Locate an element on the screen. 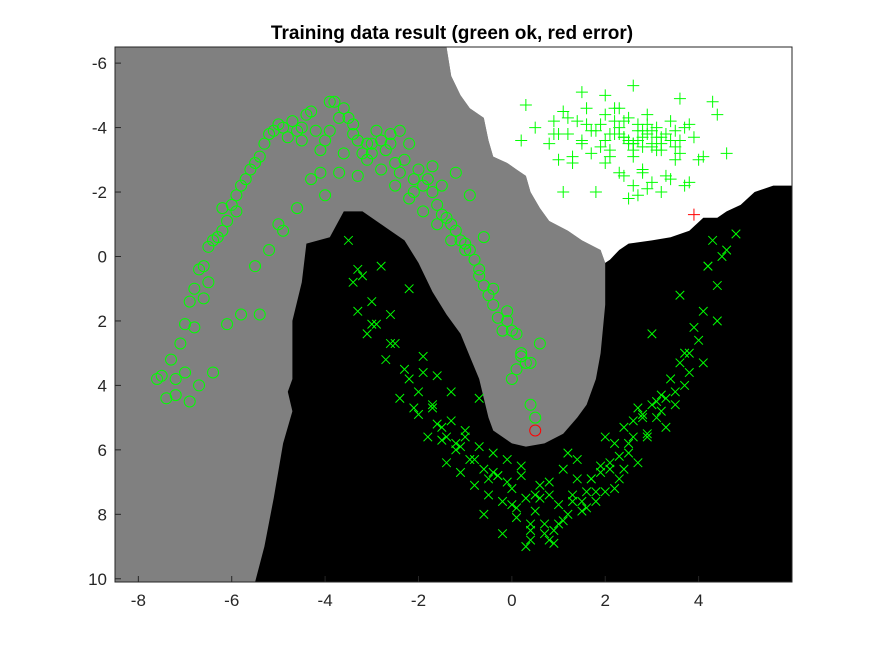  y-tick-label: 8 is located at coordinates (102, 514).